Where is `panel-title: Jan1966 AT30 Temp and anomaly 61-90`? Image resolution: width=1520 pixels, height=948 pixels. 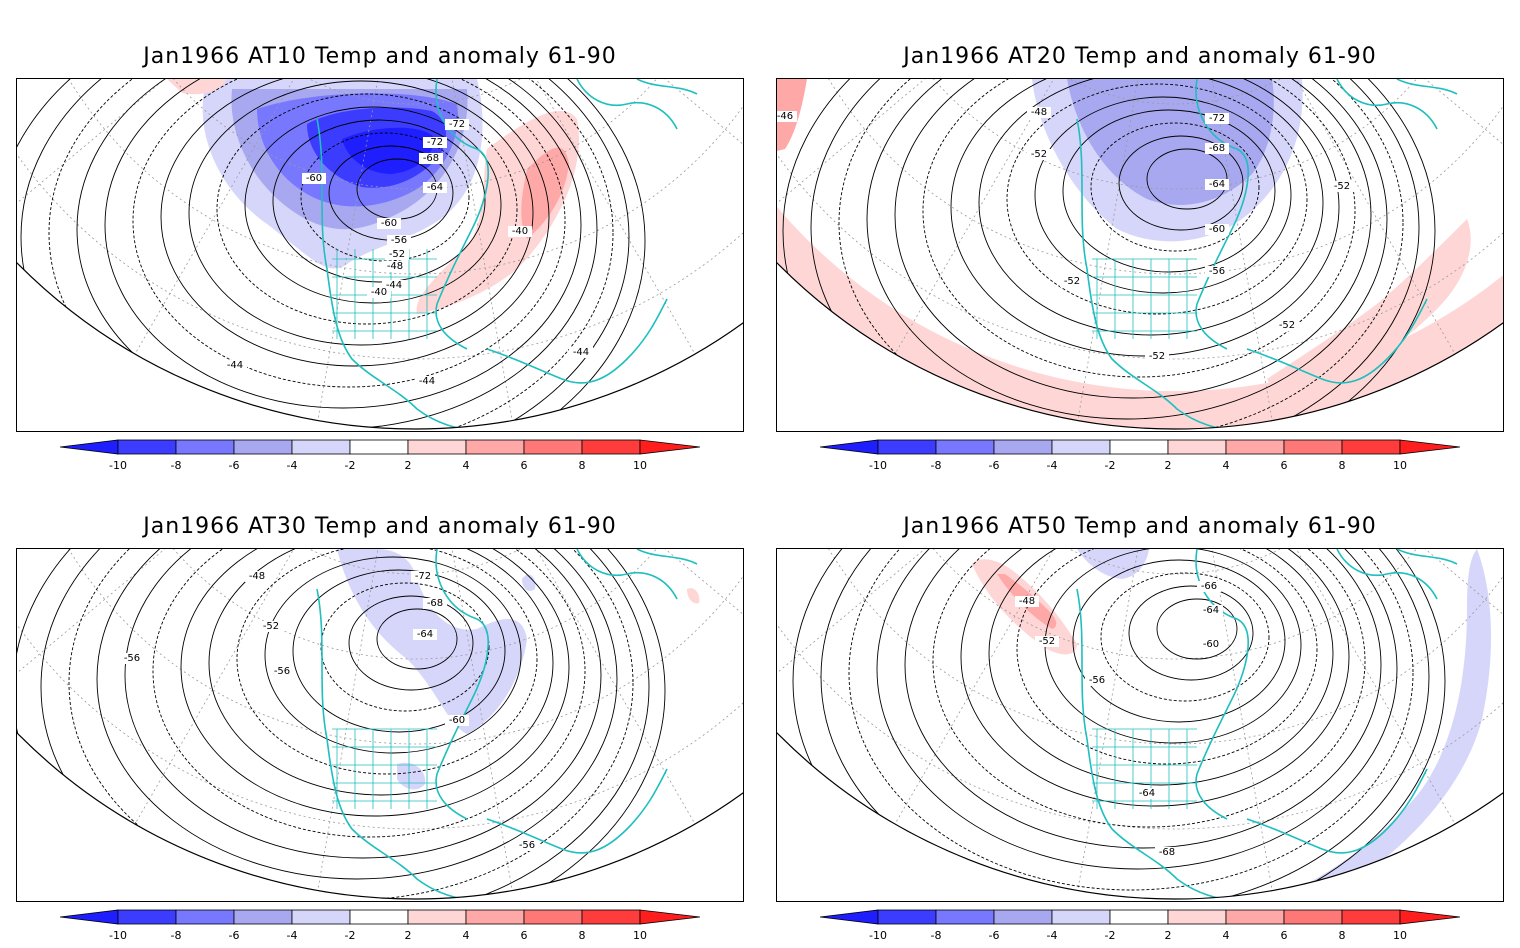
panel-title: Jan1966 AT30 Temp and anomaly 61-90 is located at coordinates (380, 526).